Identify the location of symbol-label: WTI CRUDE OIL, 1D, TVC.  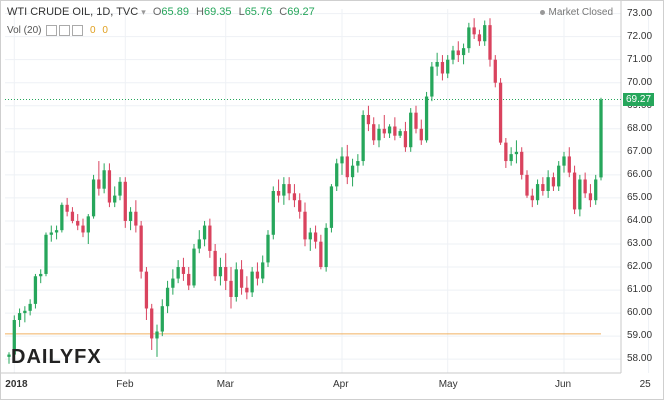
(73, 12).